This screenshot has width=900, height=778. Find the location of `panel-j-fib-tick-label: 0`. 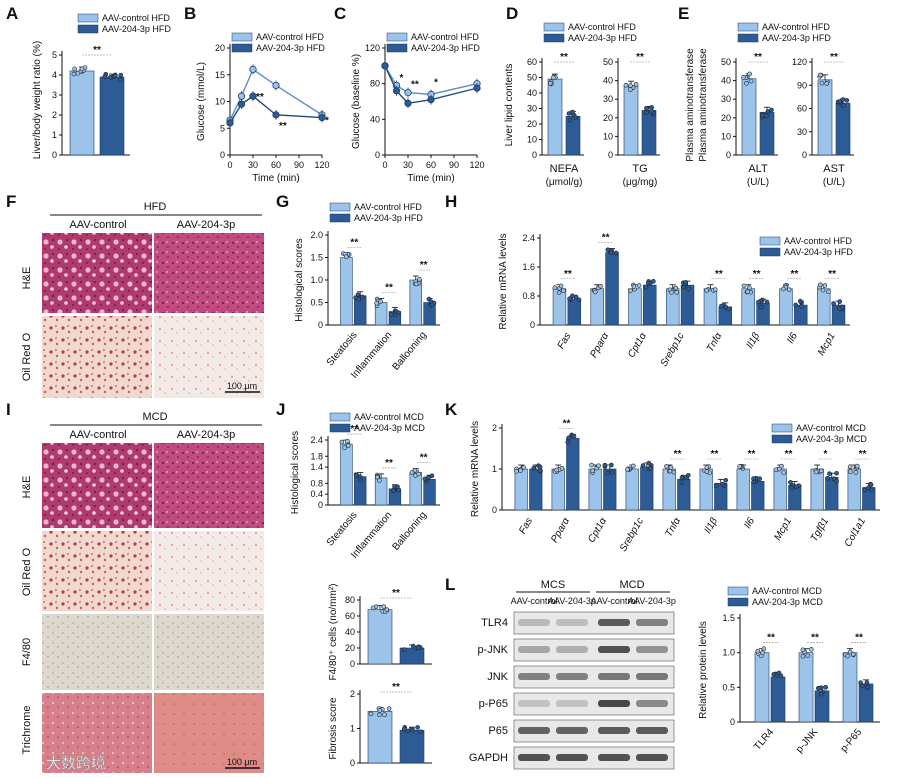

panel-j-fib-tick-label: 0 is located at coordinates (352, 763).